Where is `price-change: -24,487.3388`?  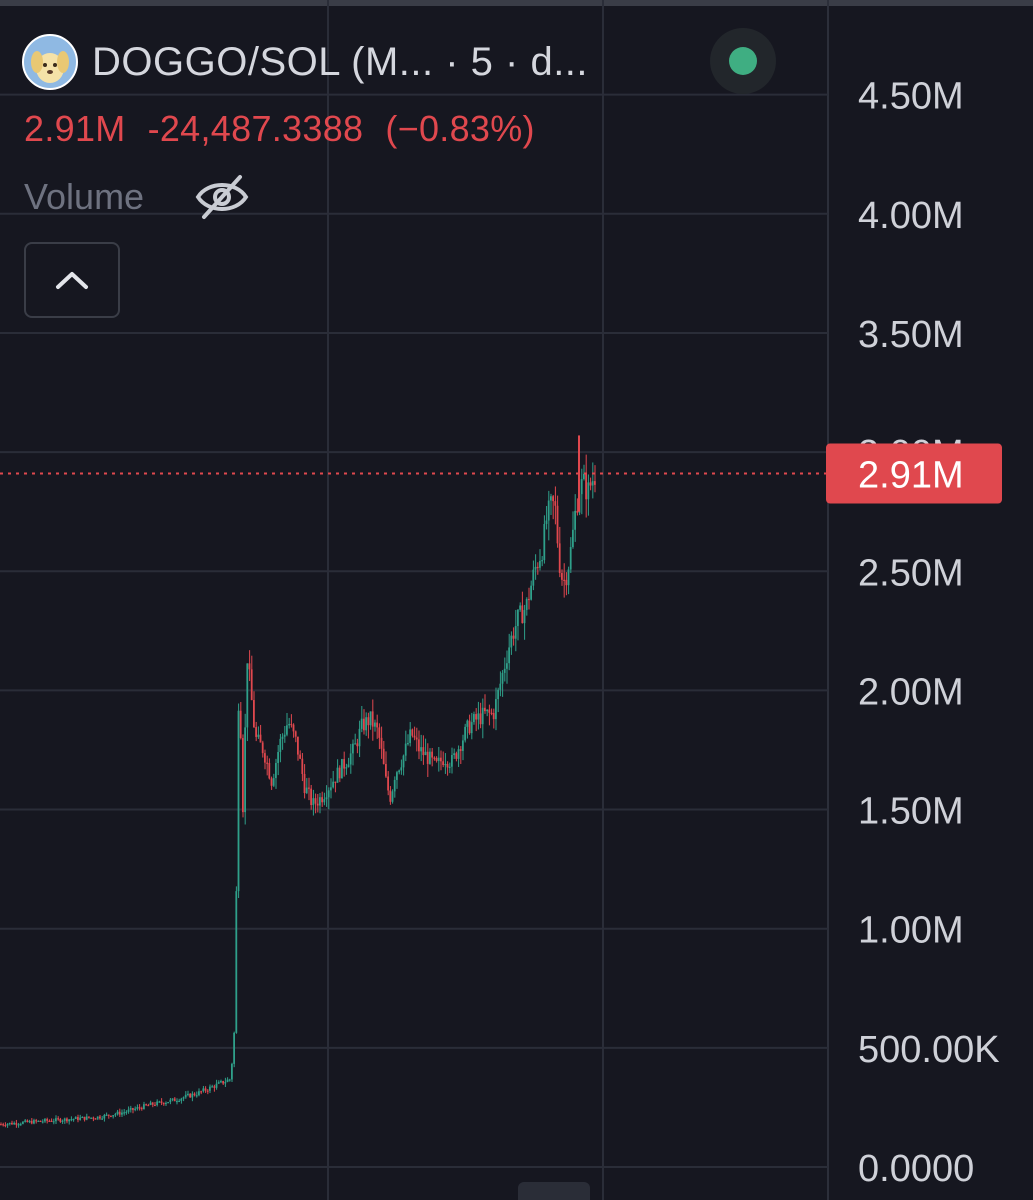
price-change: -24,487.3388 is located at coordinates (255, 128).